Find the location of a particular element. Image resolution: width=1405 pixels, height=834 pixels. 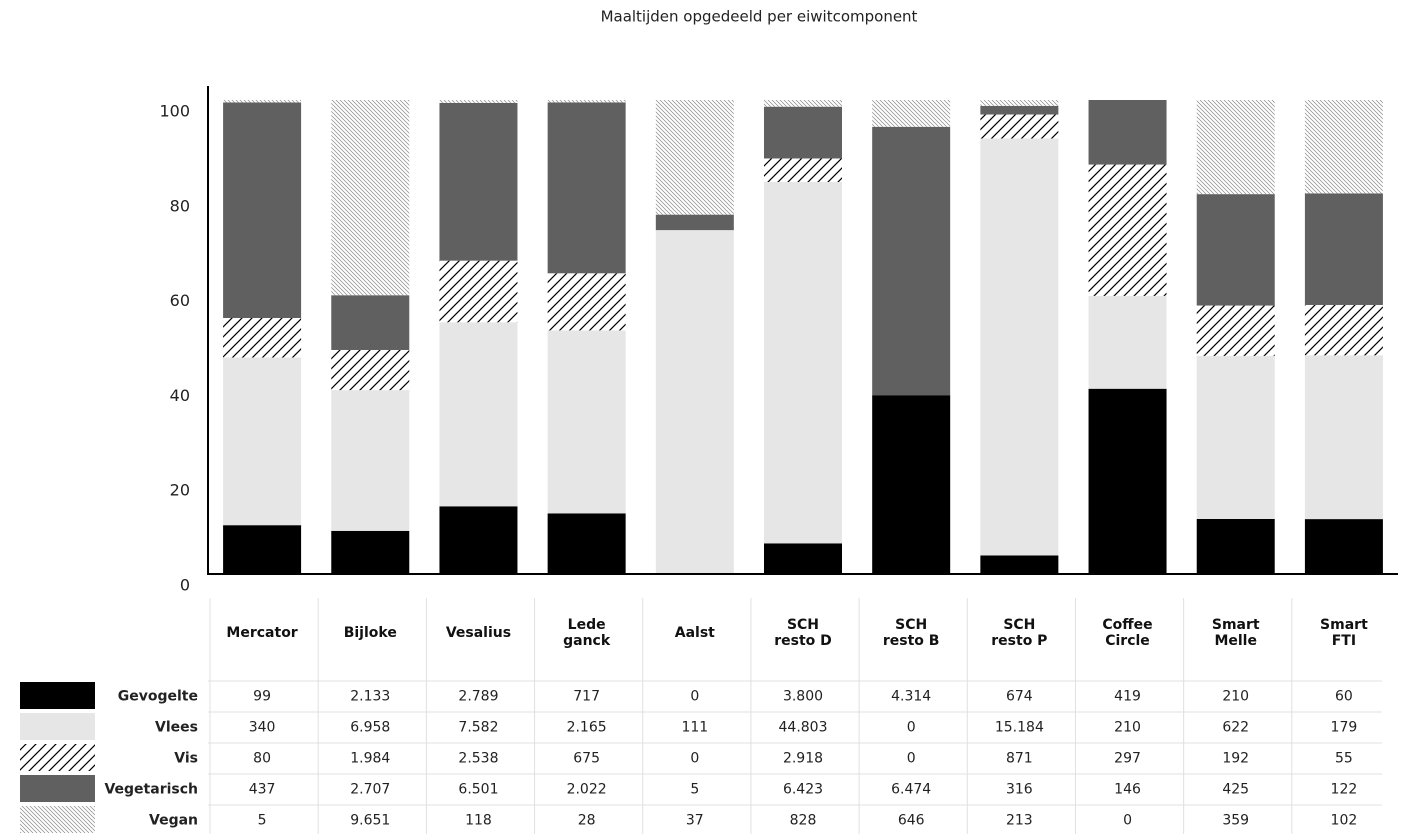

table-cell: 2.918 is located at coordinates (803, 759).